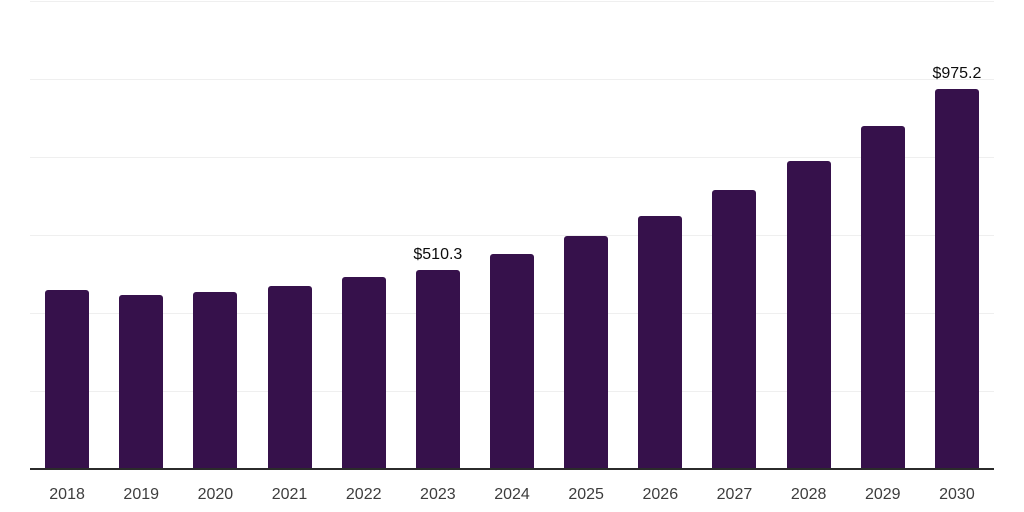 The height and width of the screenshot is (512, 1024). Describe the element at coordinates (215, 494) in the screenshot. I see `x-tick-label-2020: 2020` at that location.